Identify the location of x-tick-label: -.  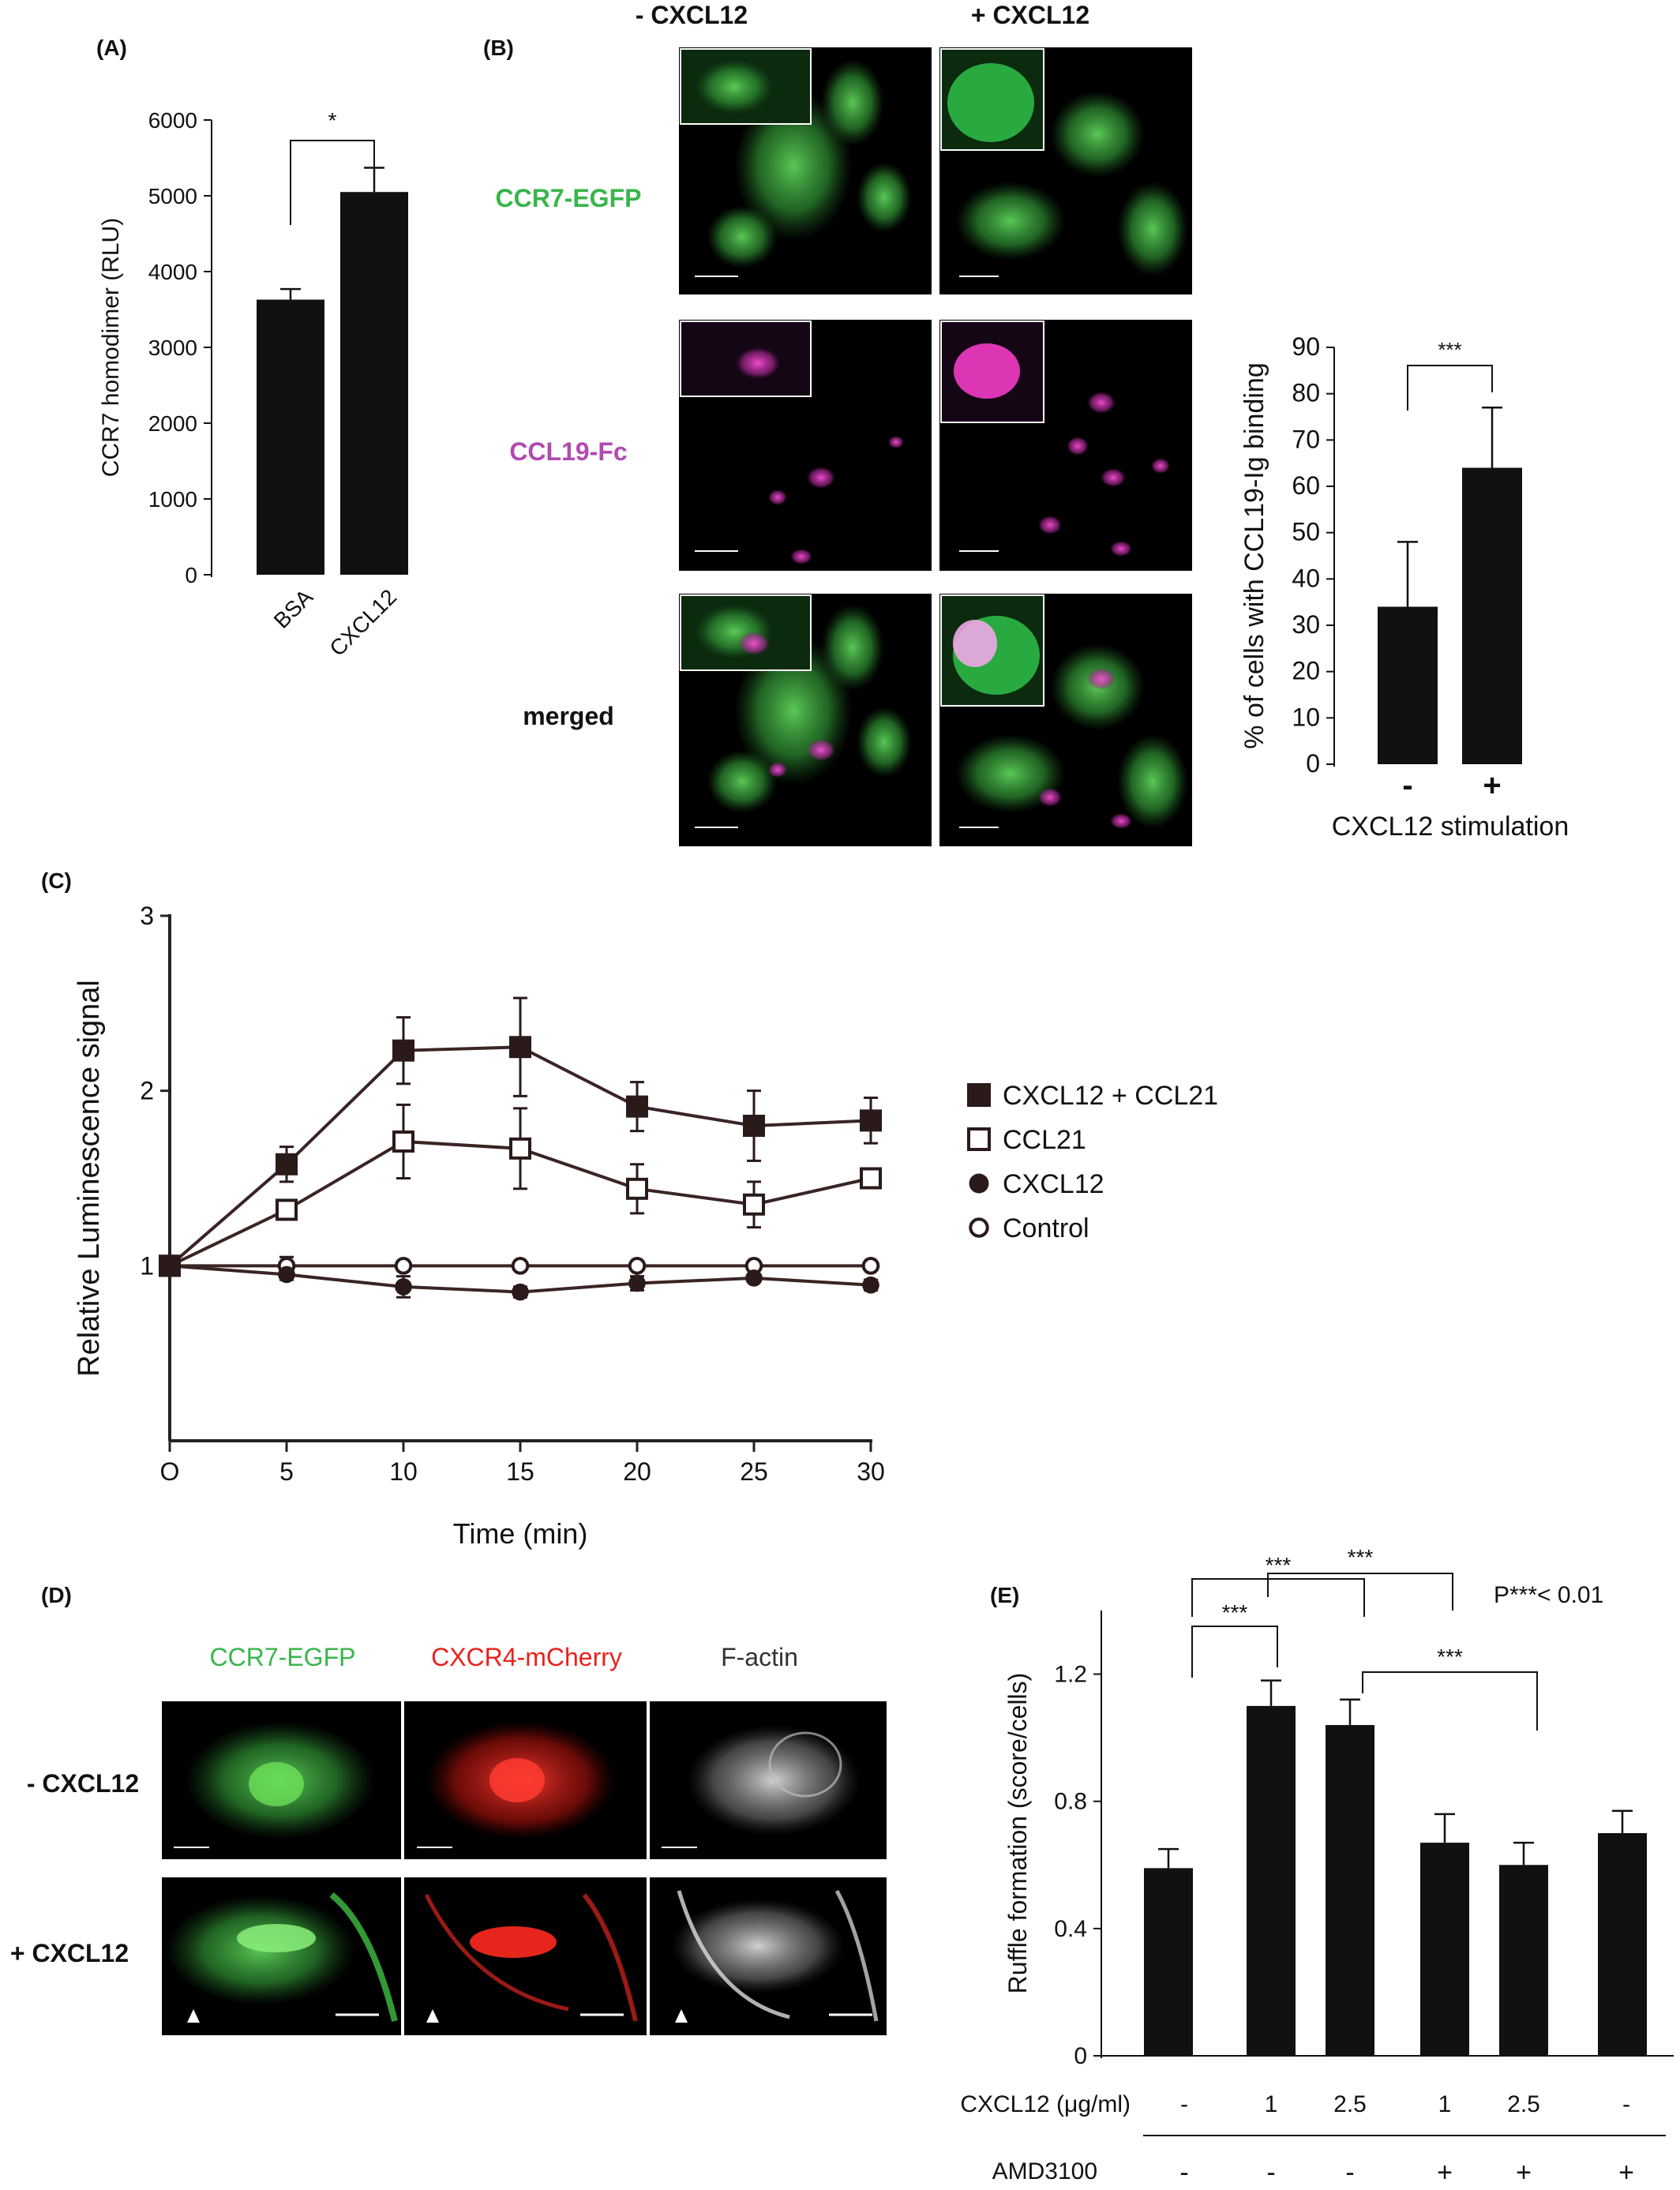
(1407, 785).